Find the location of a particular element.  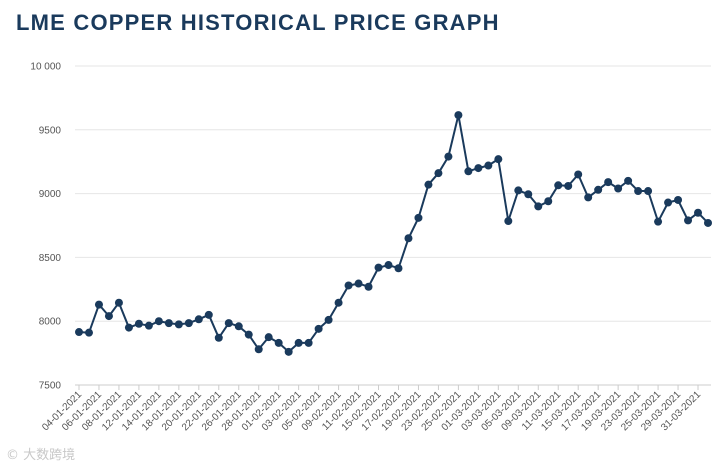

y-tick-label: 10 000 is located at coordinates (45, 67).